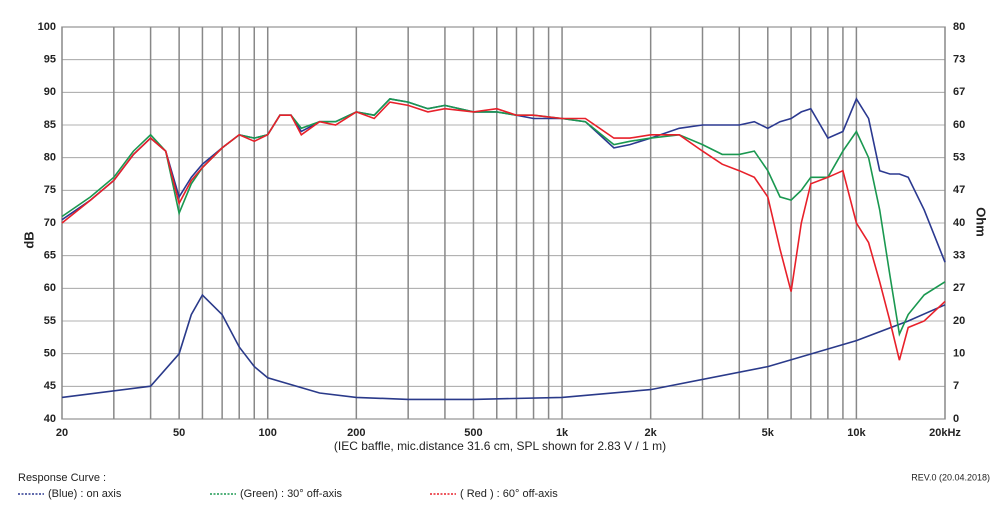 The height and width of the screenshot is (516, 1000). What do you see at coordinates (47, 27) in the screenshot?
I see `y-tick-label: 100` at bounding box center [47, 27].